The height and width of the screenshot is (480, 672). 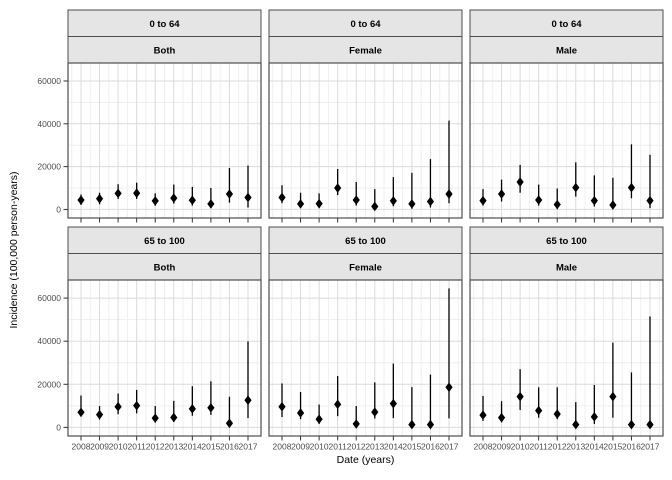 What do you see at coordinates (14, 250) in the screenshot?
I see `y-axis-title: Incidence (100,000 person-years)` at bounding box center [14, 250].